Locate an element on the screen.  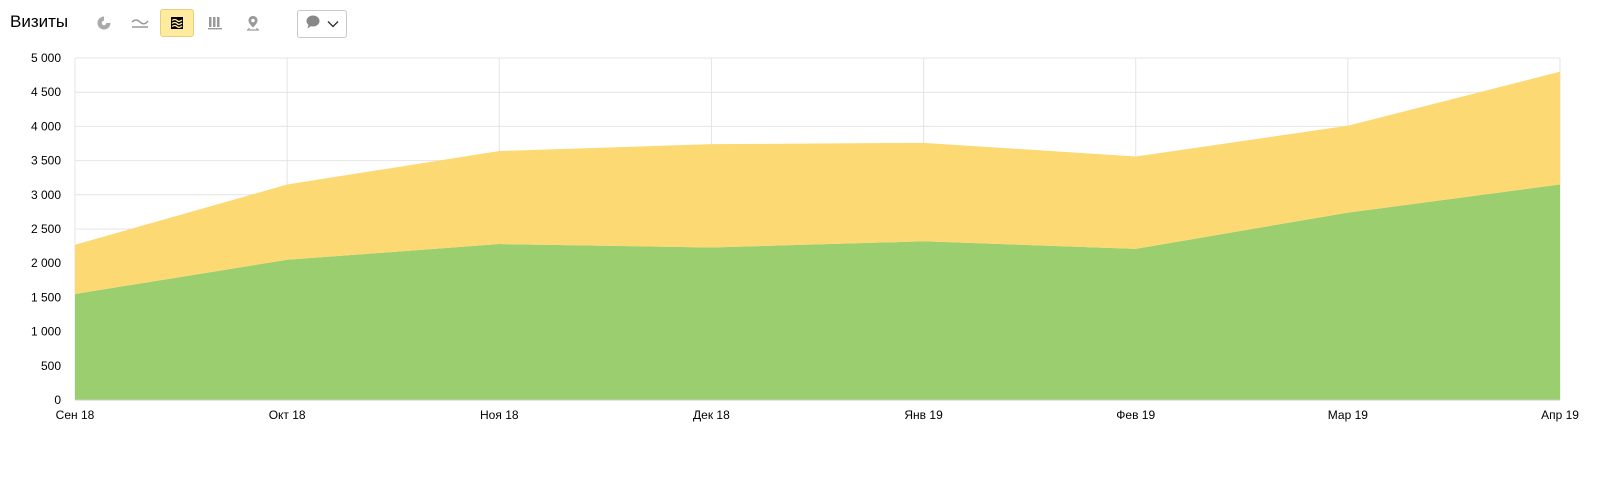
bar-chart-button is located at coordinates (215, 23).